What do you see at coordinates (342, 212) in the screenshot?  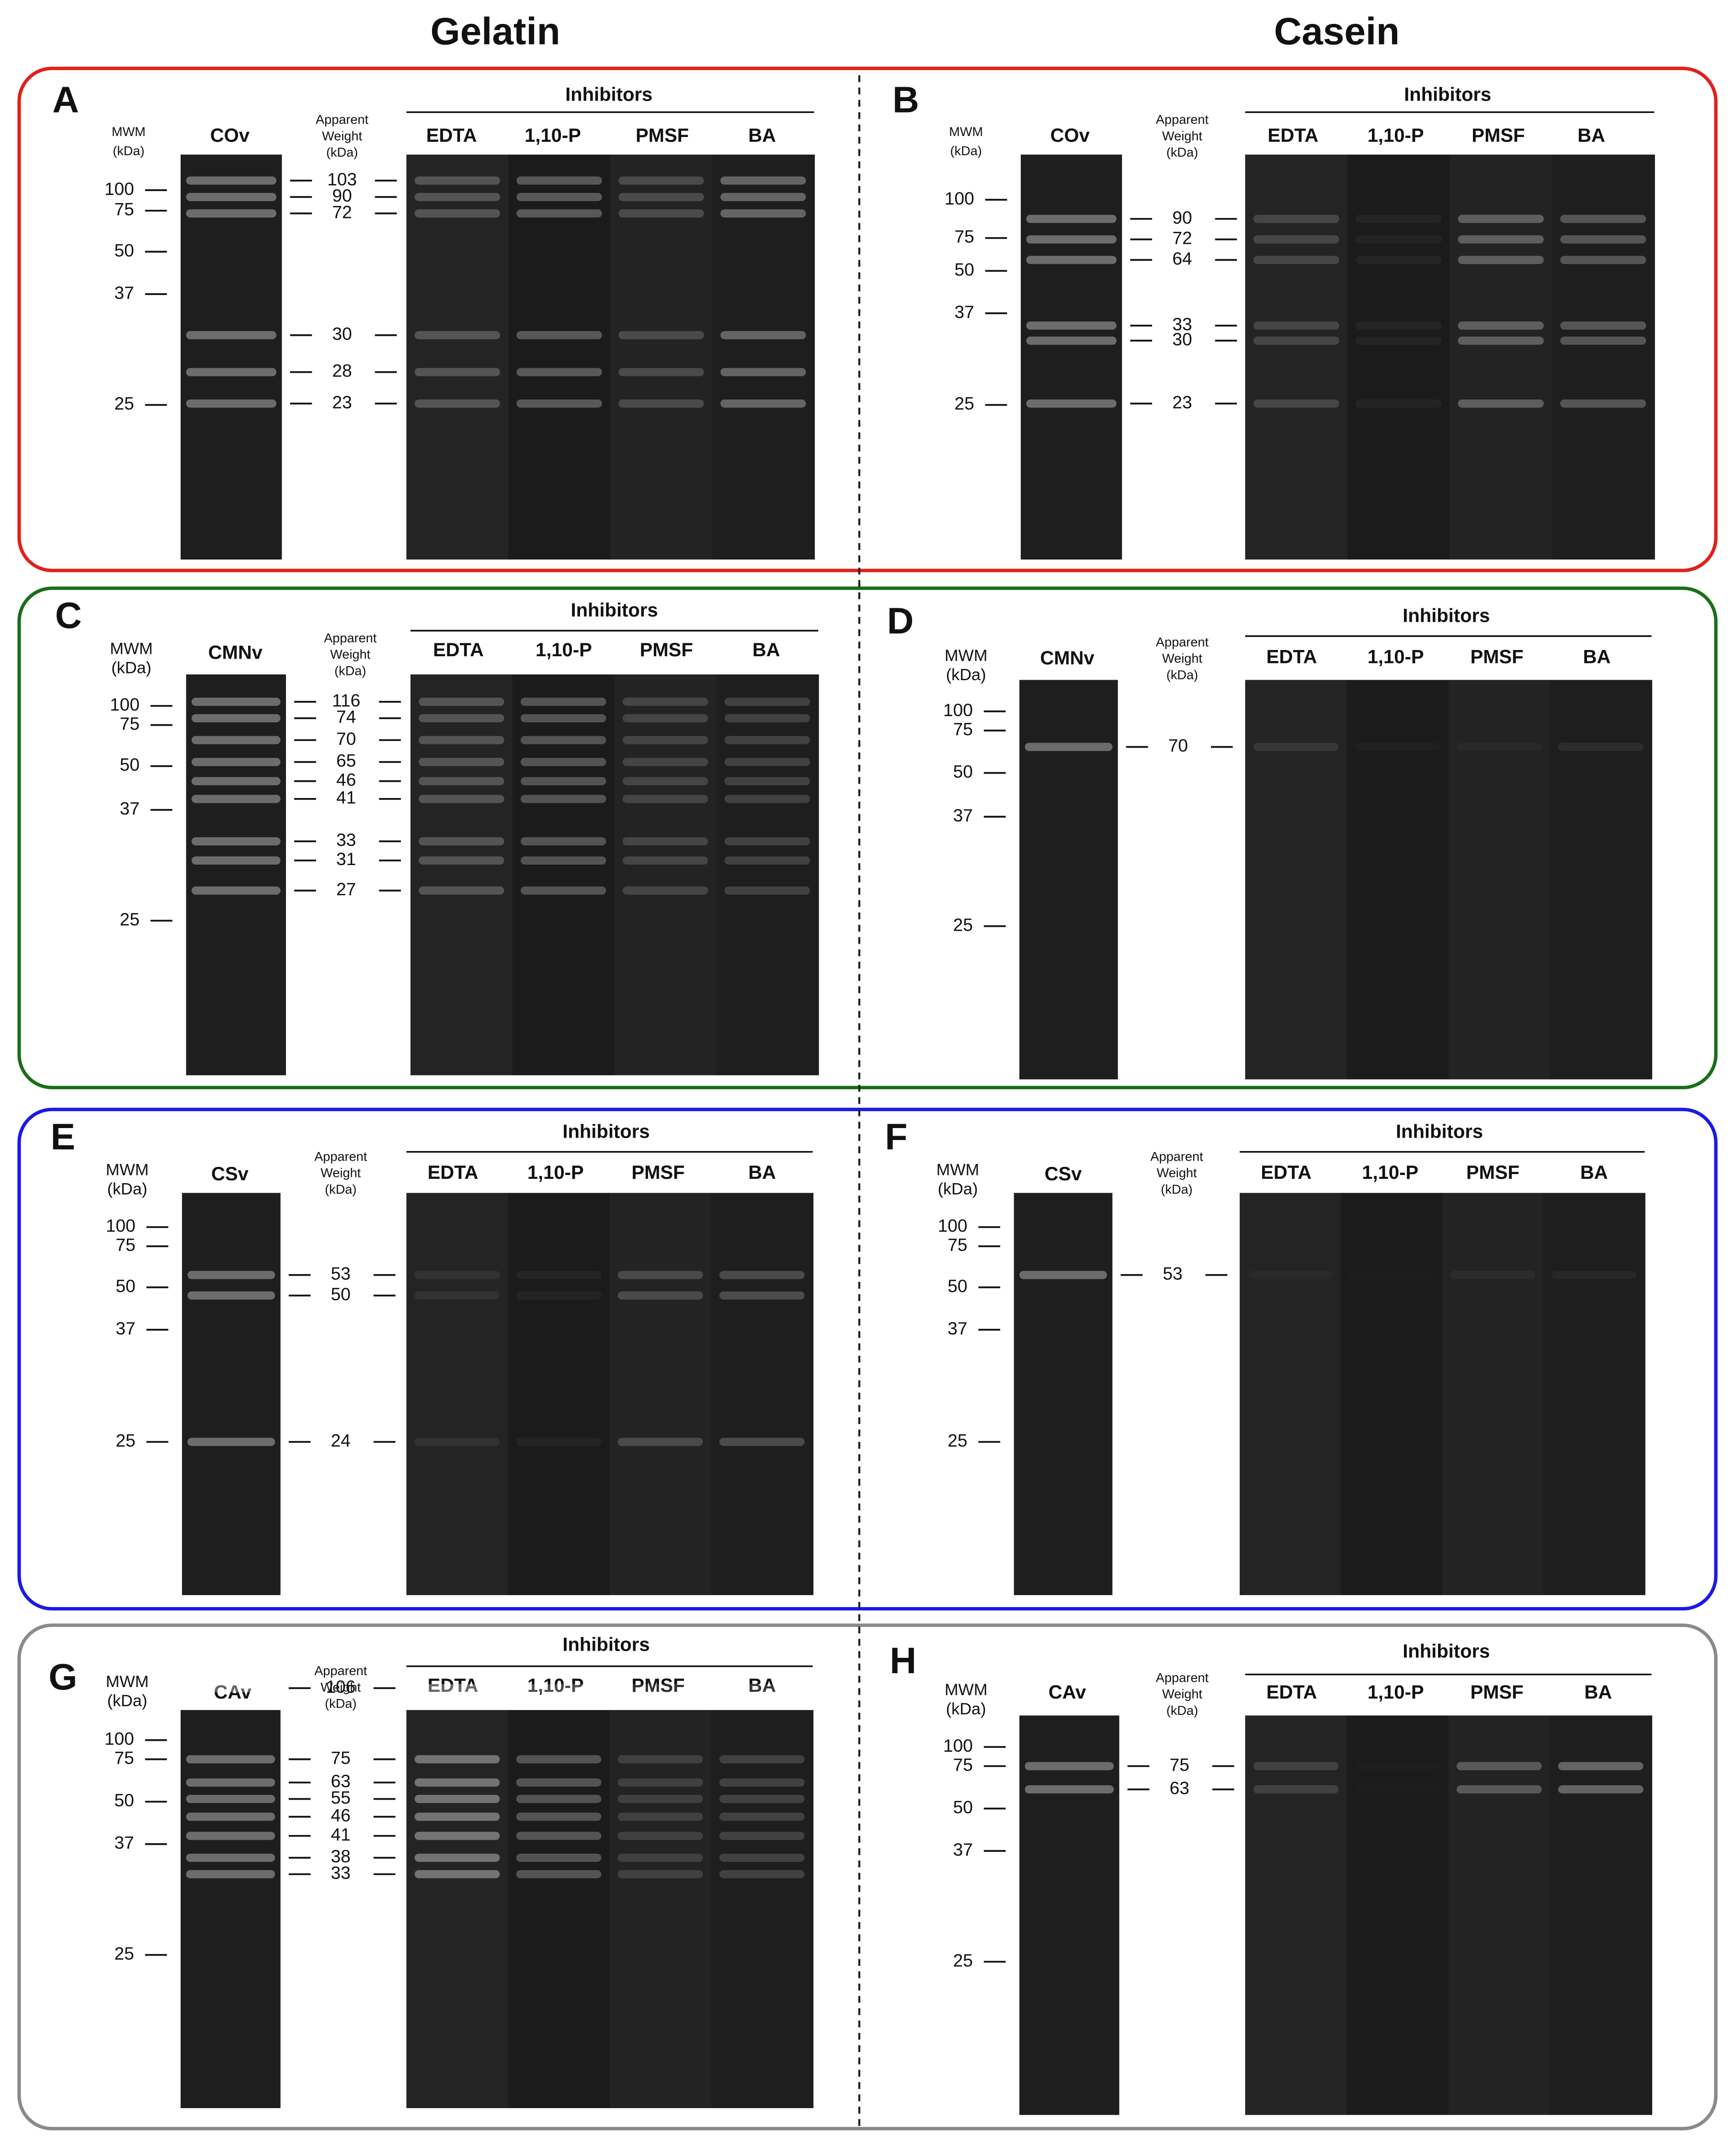 I see `apparent-weight: 72` at bounding box center [342, 212].